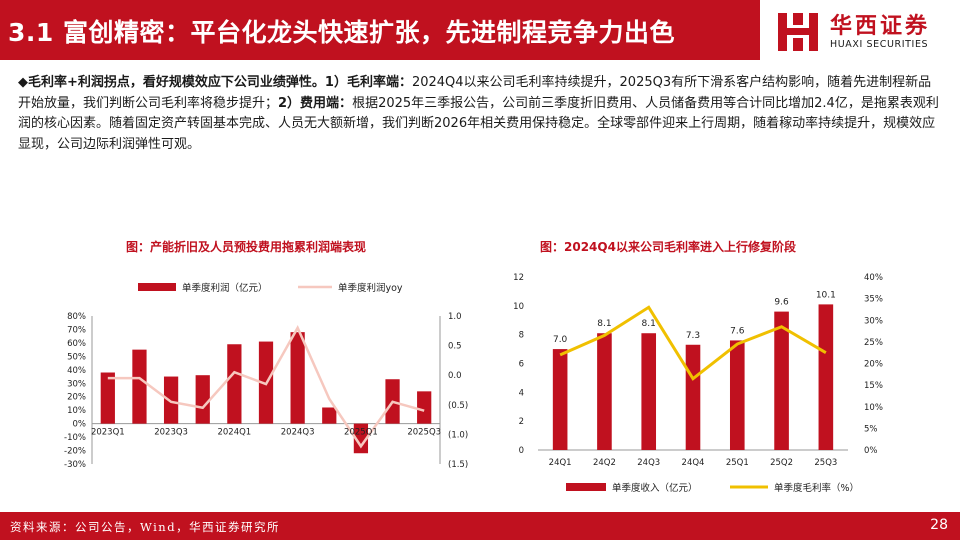 This screenshot has height=540, width=960. Describe the element at coordinates (826, 295) in the screenshot. I see `revenue-data-label: 10.1` at that location.